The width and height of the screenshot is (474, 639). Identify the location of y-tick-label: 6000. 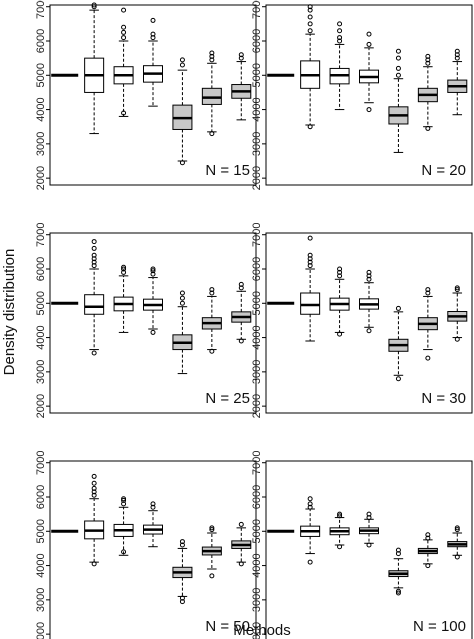
(257, 497).